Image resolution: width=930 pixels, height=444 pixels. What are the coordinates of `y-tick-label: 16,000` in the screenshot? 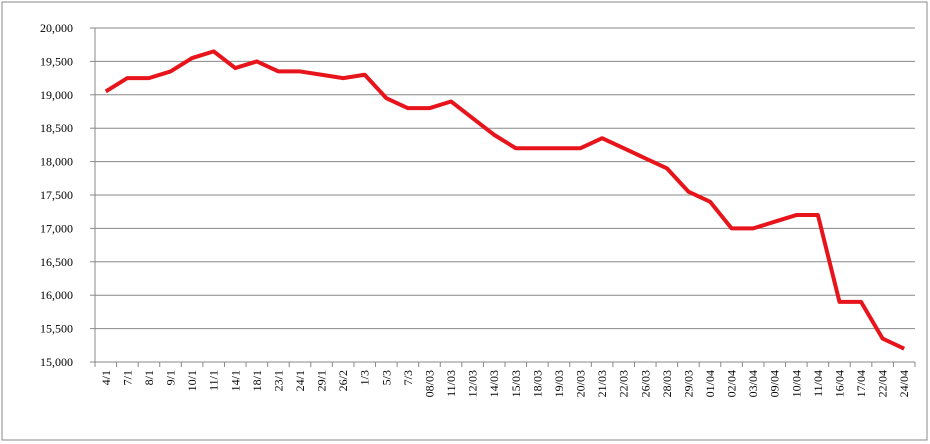 It's located at (56, 295).